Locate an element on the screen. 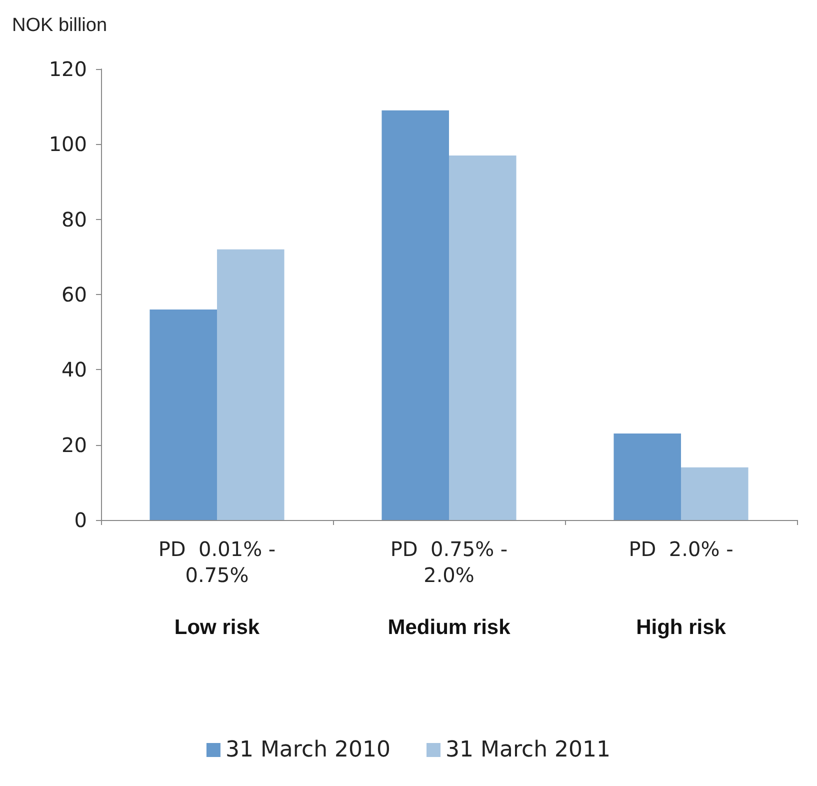  y-tick-label: 80 is located at coordinates (74, 219).